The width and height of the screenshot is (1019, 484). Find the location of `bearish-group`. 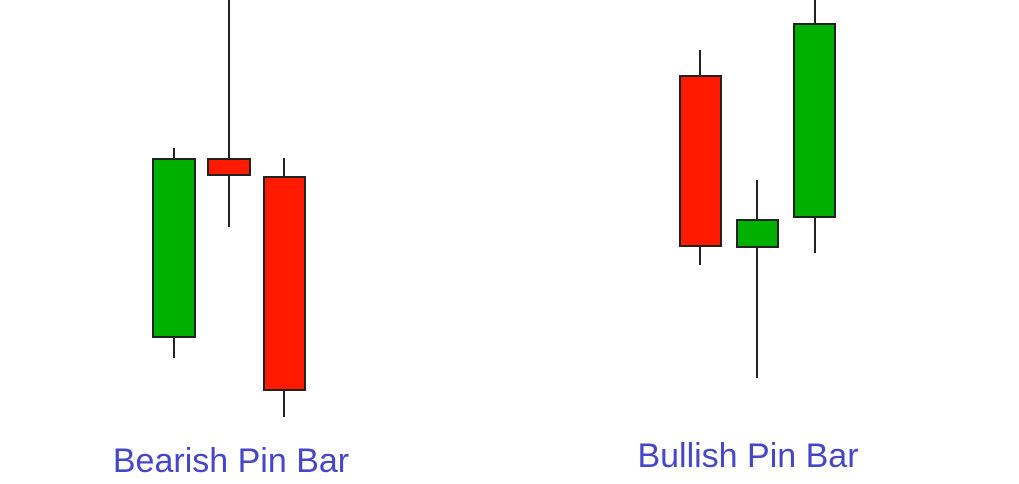

bearish-group is located at coordinates (229, 208).